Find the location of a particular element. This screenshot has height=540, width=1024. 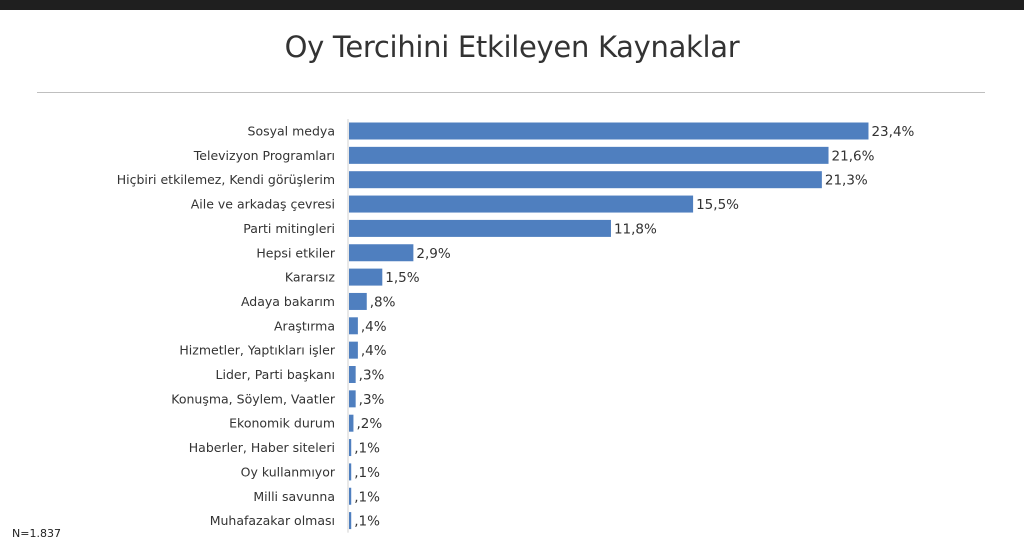

category-label: Konuşma, Söylem, Vaatler is located at coordinates (253, 398).